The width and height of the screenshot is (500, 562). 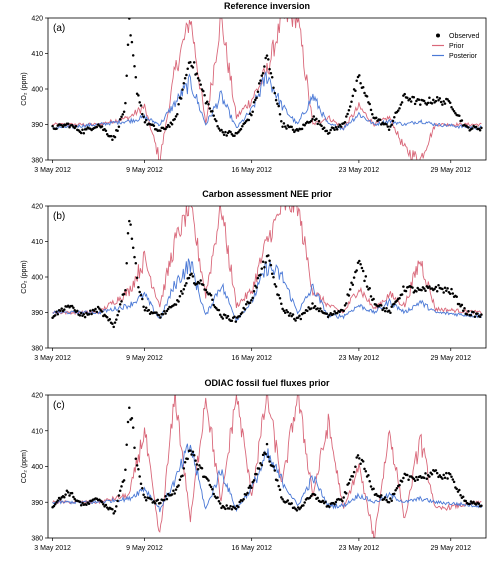 I want to click on y-tick-label: 380, so click(x=37, y=349).